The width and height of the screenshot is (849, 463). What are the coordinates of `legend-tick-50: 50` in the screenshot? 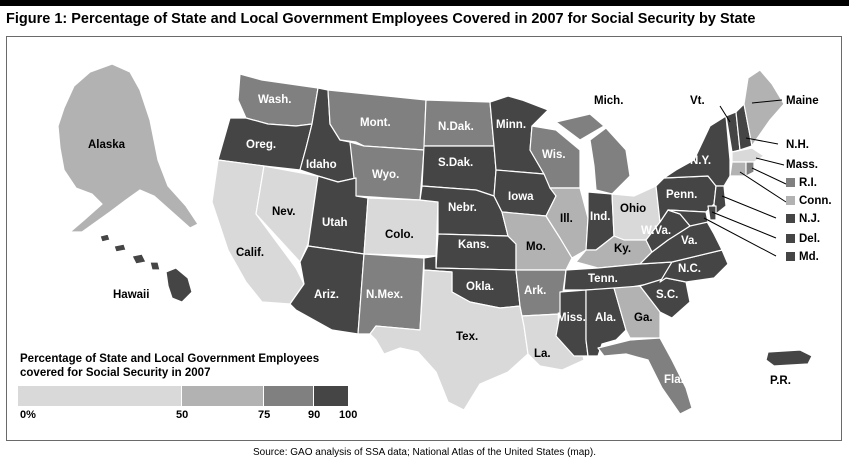 It's located at (182, 415).